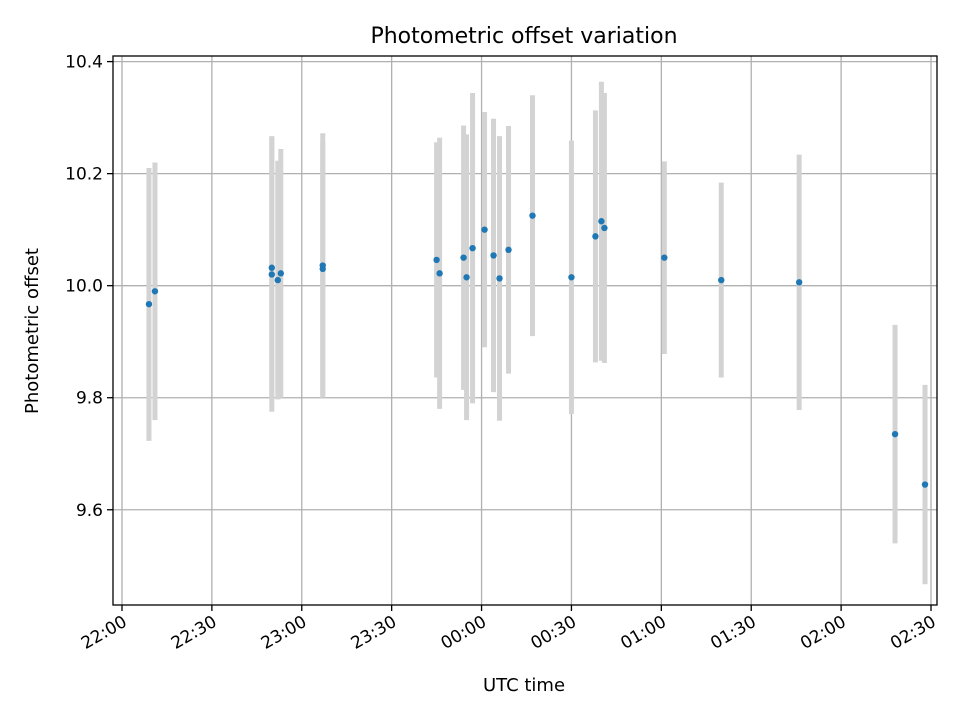  I want to click on y-tick-label: 10.0, so click(84, 287).